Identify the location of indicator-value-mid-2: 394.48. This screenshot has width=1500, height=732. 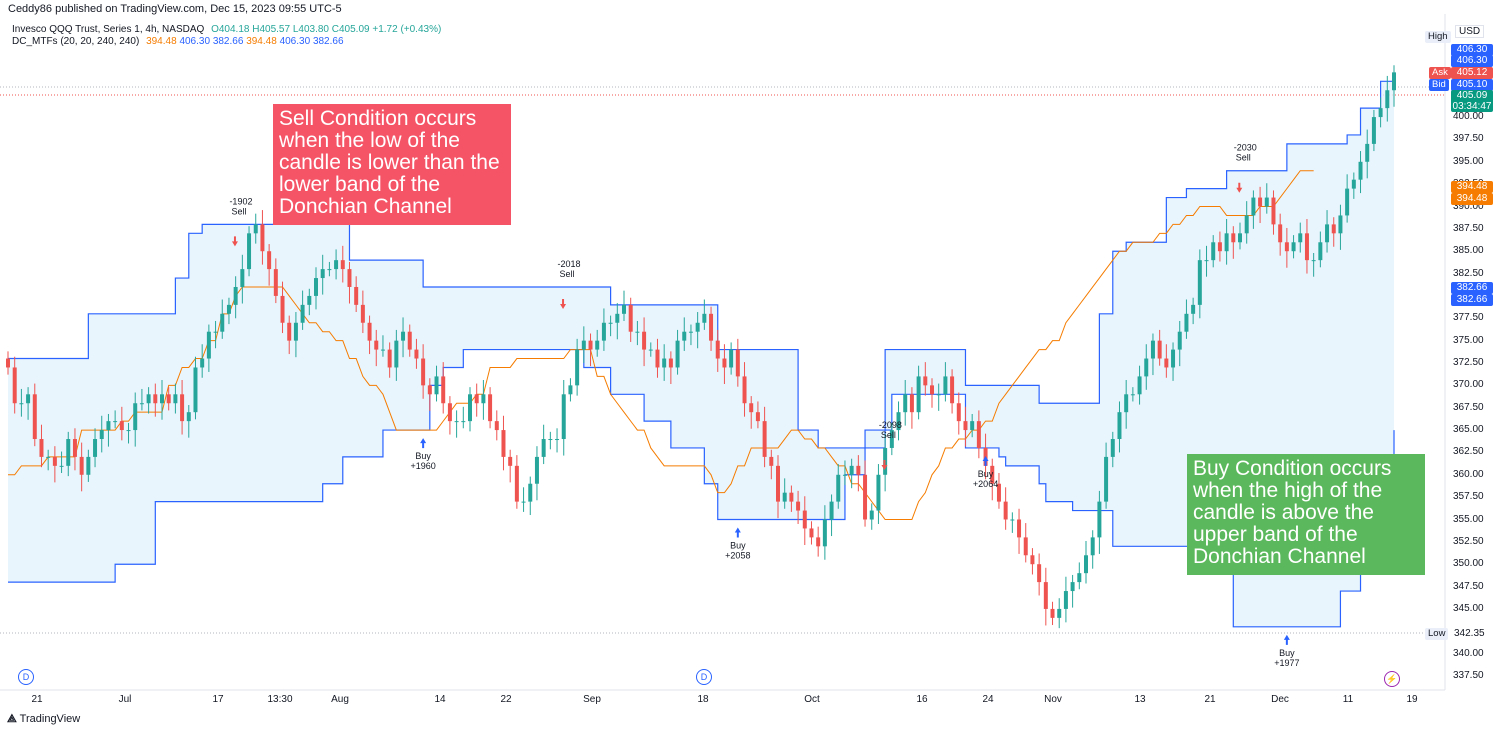
(261, 41).